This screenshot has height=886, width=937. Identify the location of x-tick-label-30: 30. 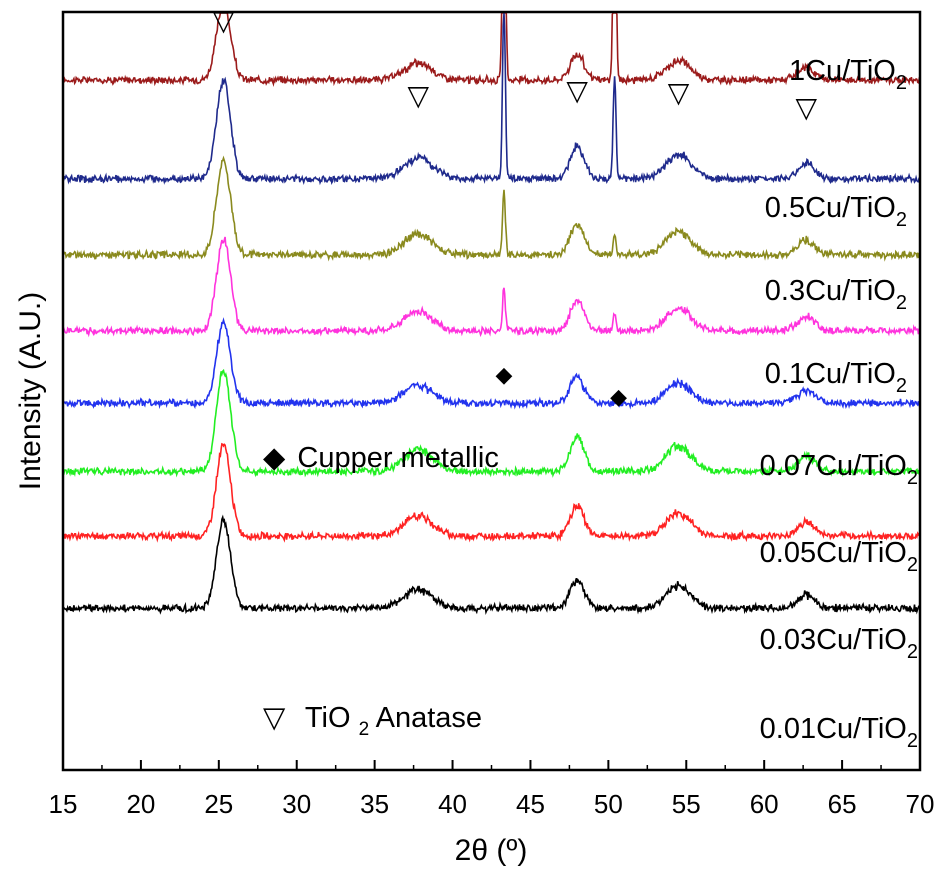
(296, 804).